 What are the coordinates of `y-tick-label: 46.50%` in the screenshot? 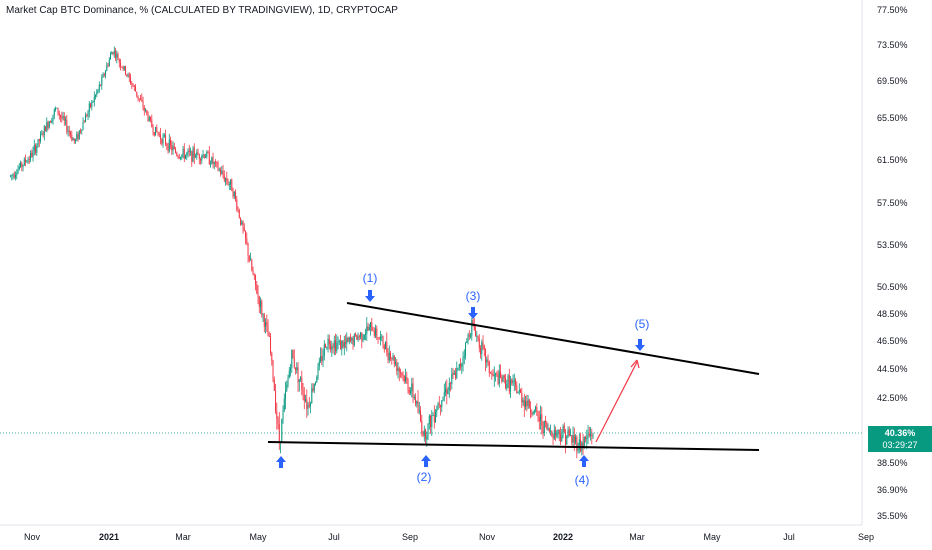 It's located at (892, 341).